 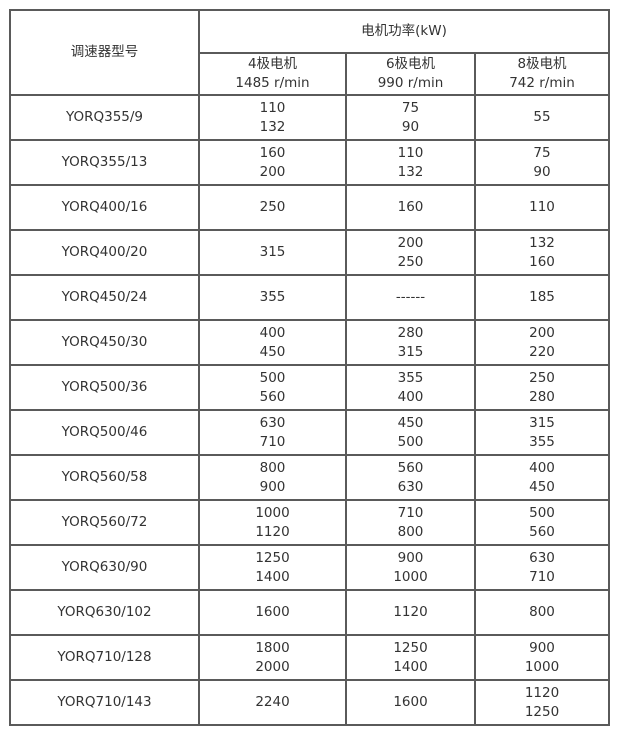 I want to click on power-cell-p6: 160, so click(x=410, y=207).